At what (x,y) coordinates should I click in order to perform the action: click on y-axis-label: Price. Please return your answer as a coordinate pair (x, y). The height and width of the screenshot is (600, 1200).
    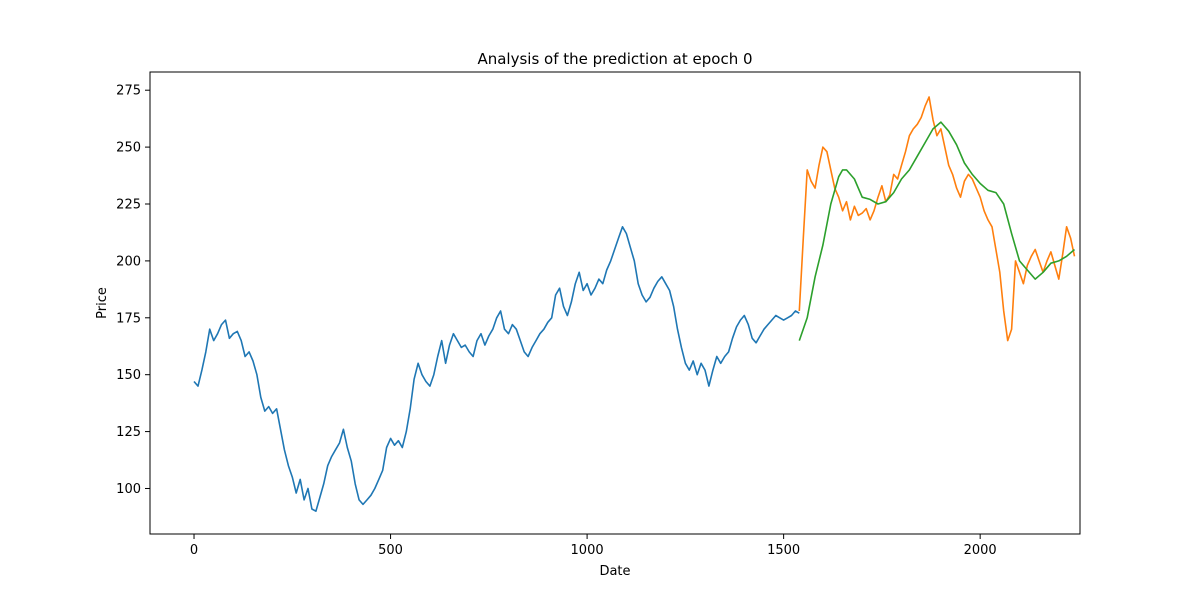
    Looking at the image, I should click on (102, 303).